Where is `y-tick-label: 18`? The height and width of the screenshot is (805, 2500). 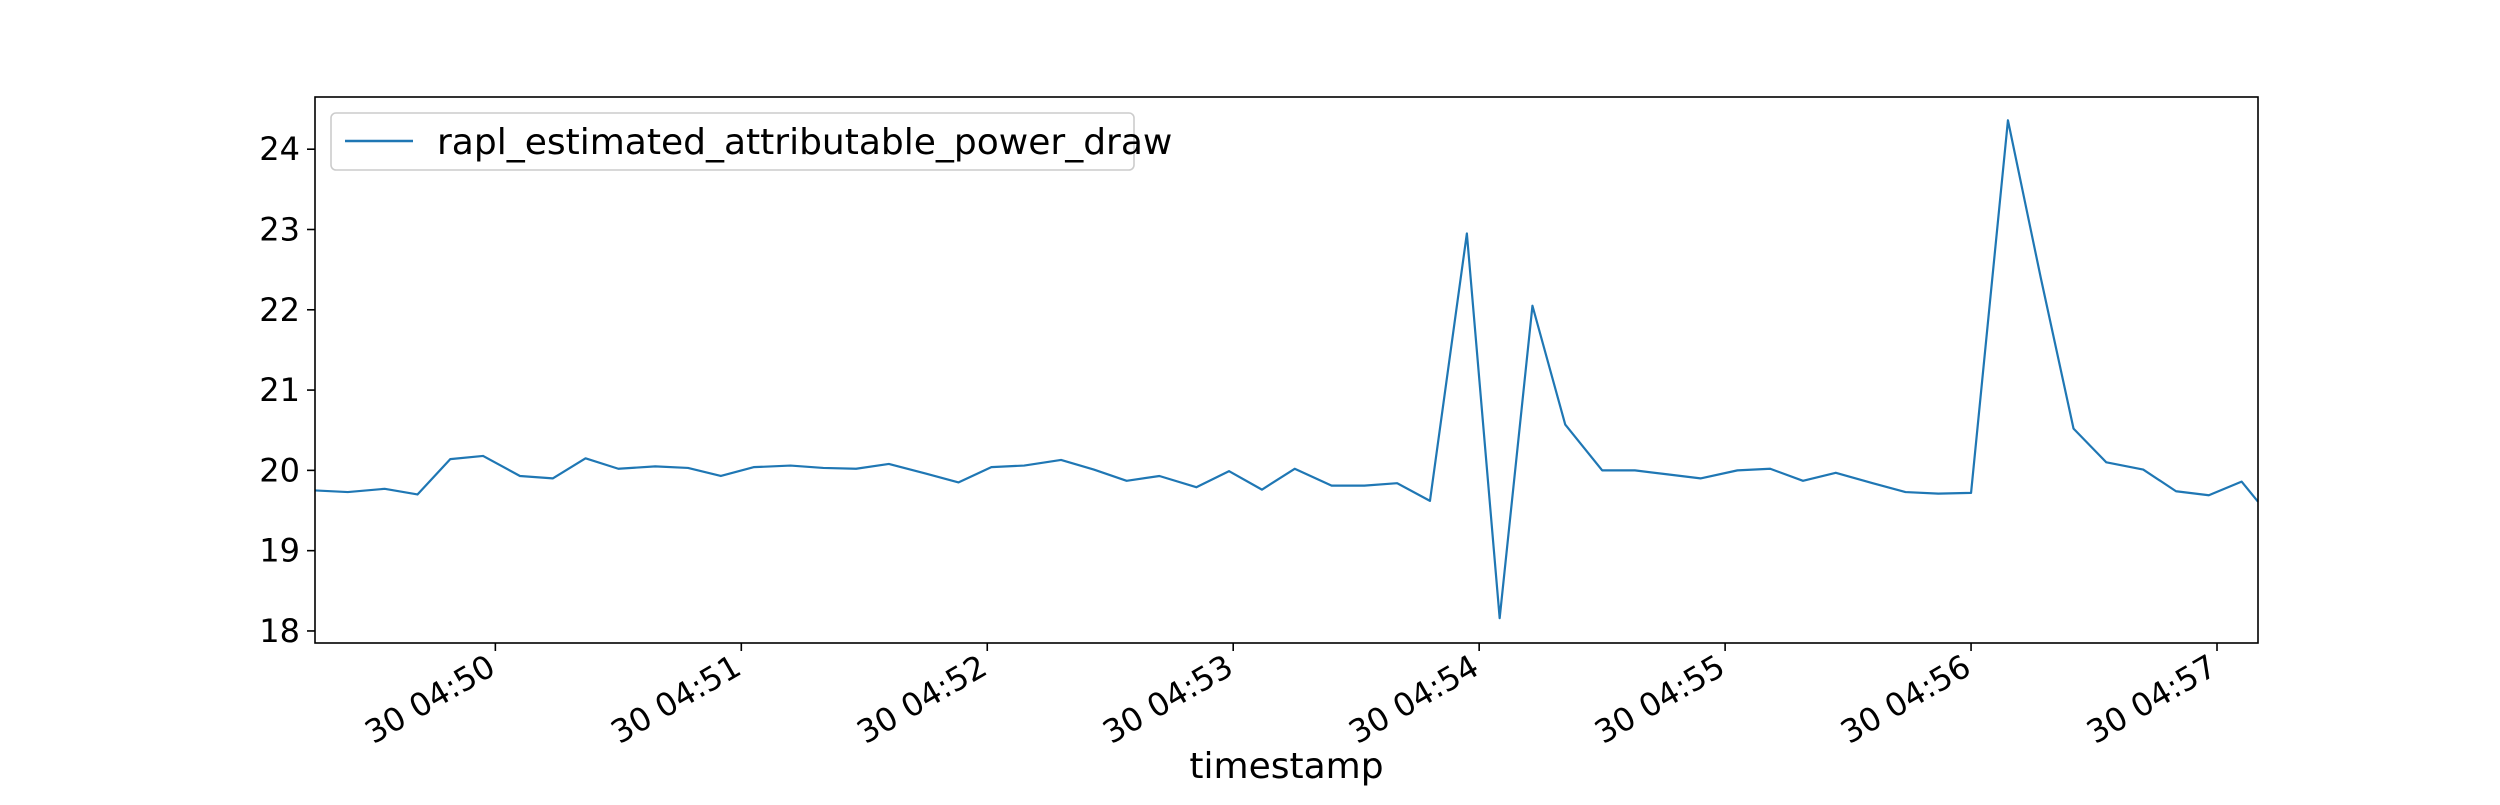
y-tick-label: 18 is located at coordinates (279, 631).